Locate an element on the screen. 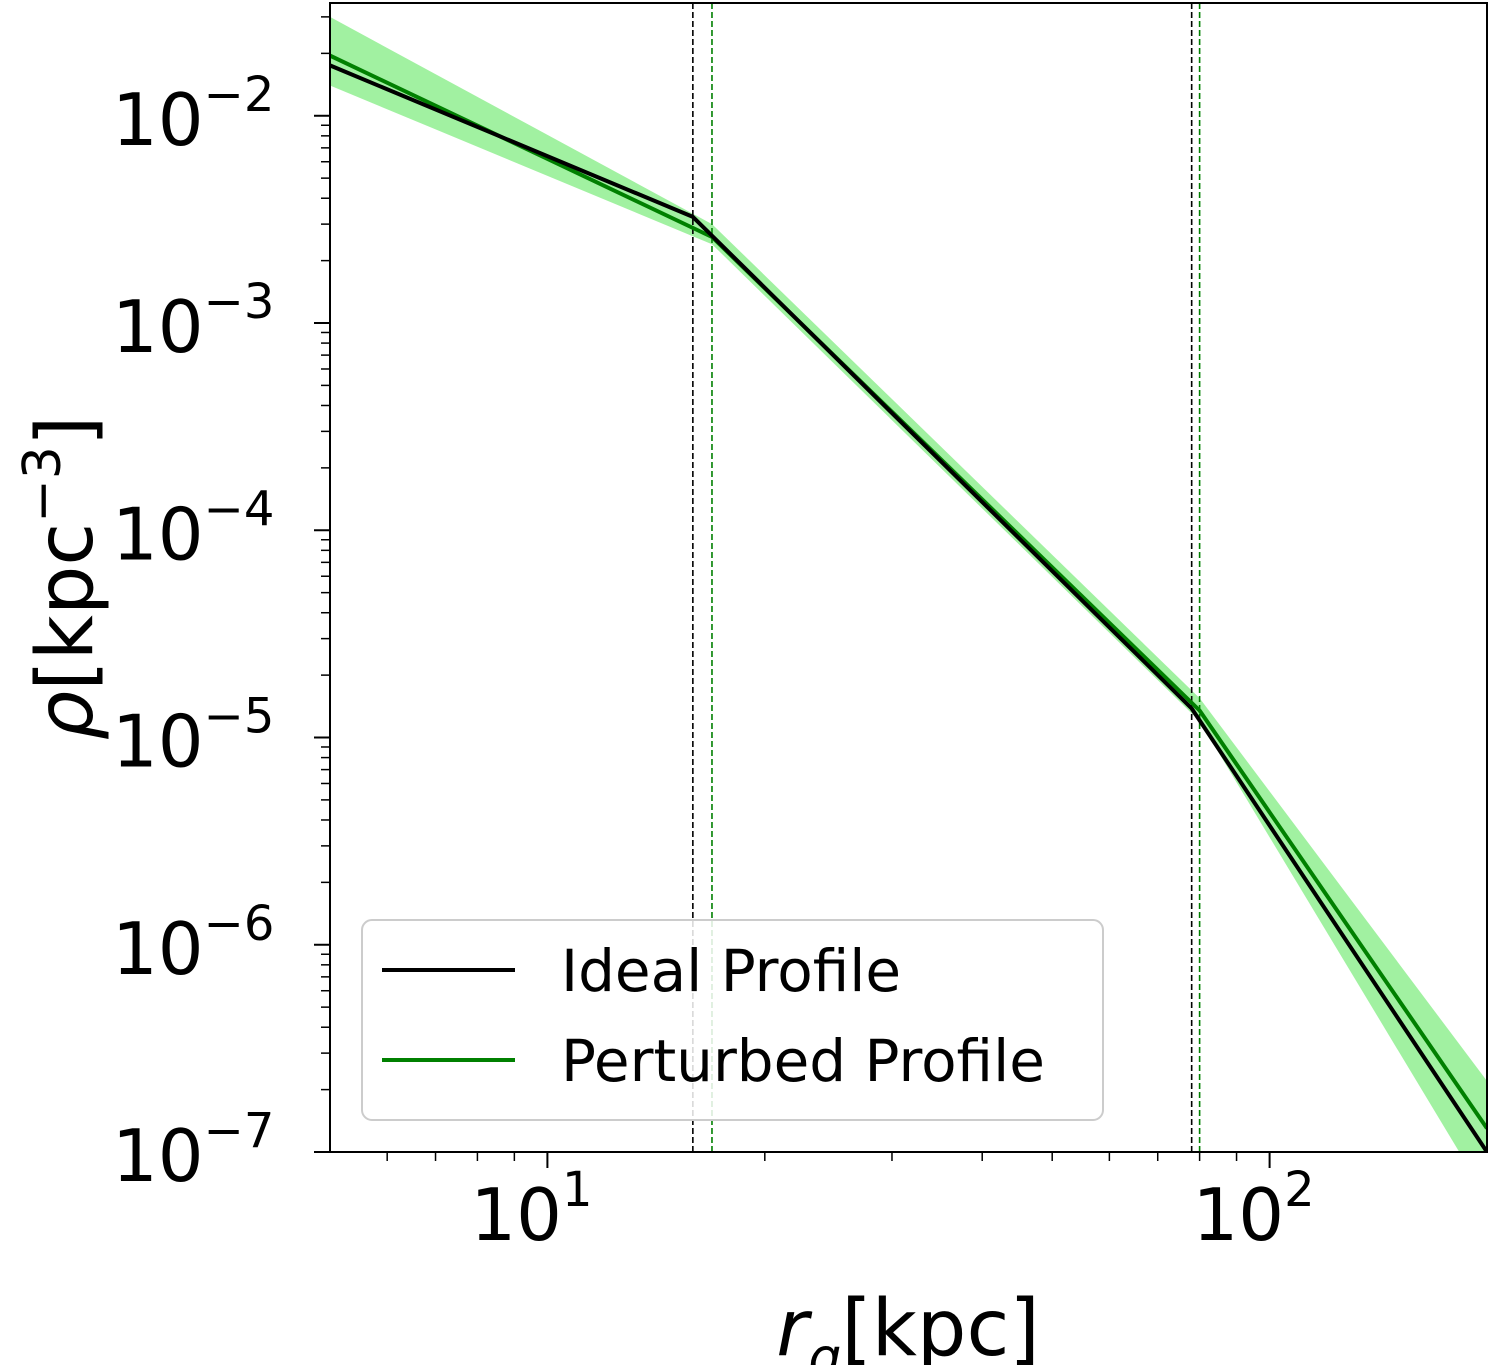 This screenshot has width=1493, height=1365. legend-label-perturbed: Perturbed Profile is located at coordinates (803, 1061).